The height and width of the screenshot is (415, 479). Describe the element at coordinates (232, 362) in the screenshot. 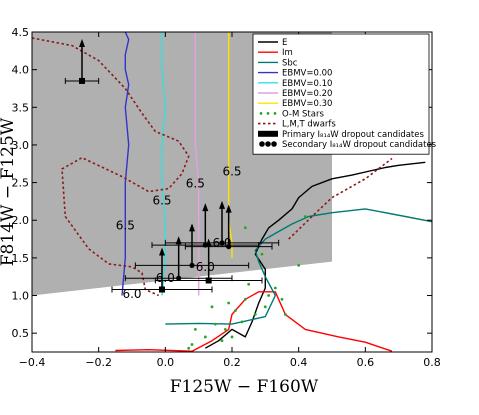

I see `x-tick-label: 0.2` at that location.